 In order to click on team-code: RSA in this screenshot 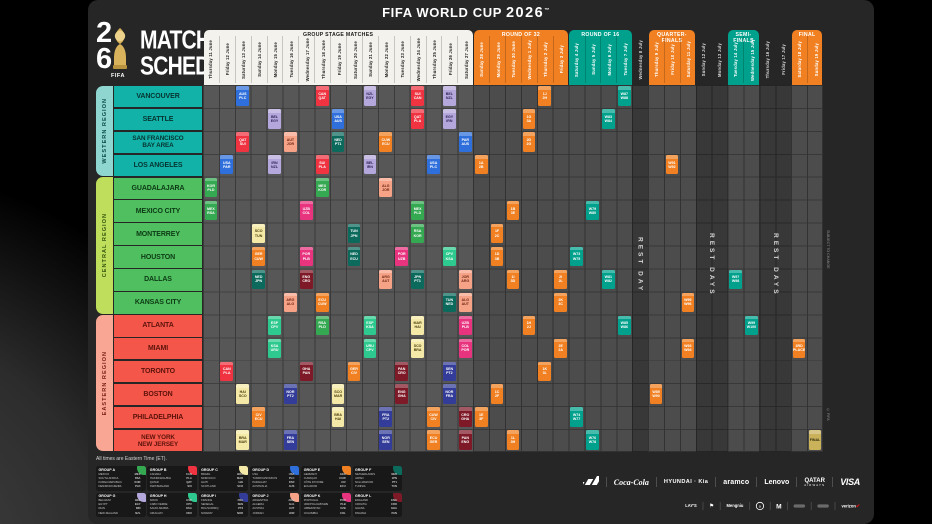, I will do `click(322, 323)`.